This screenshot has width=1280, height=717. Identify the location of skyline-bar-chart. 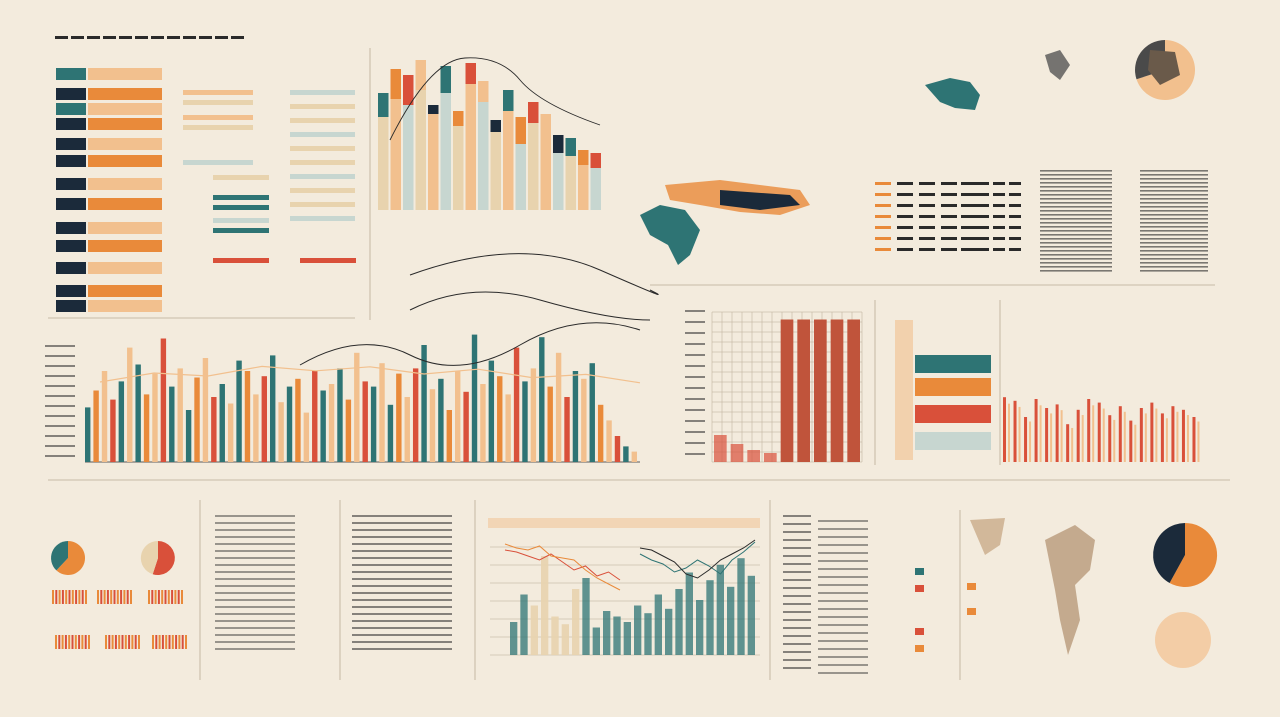
(489, 133).